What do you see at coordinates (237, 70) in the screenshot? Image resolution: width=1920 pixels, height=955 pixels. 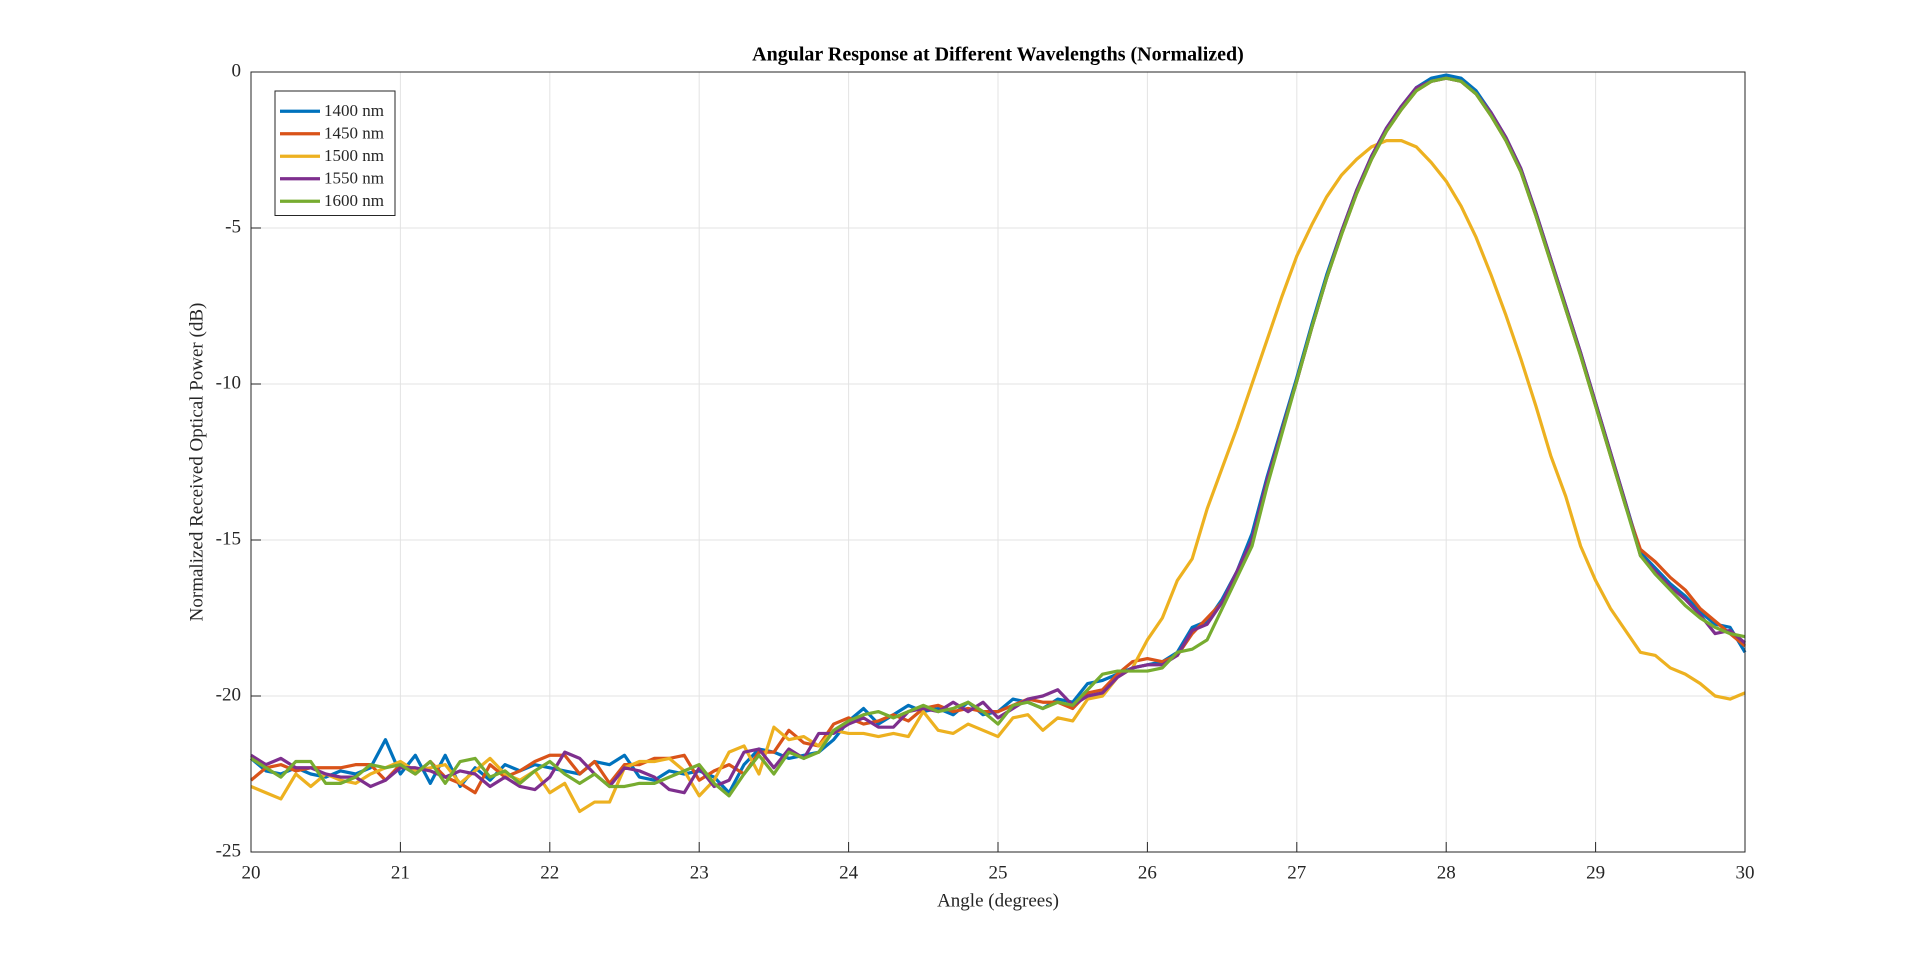 I see `y-tick-label: 0` at bounding box center [237, 70].